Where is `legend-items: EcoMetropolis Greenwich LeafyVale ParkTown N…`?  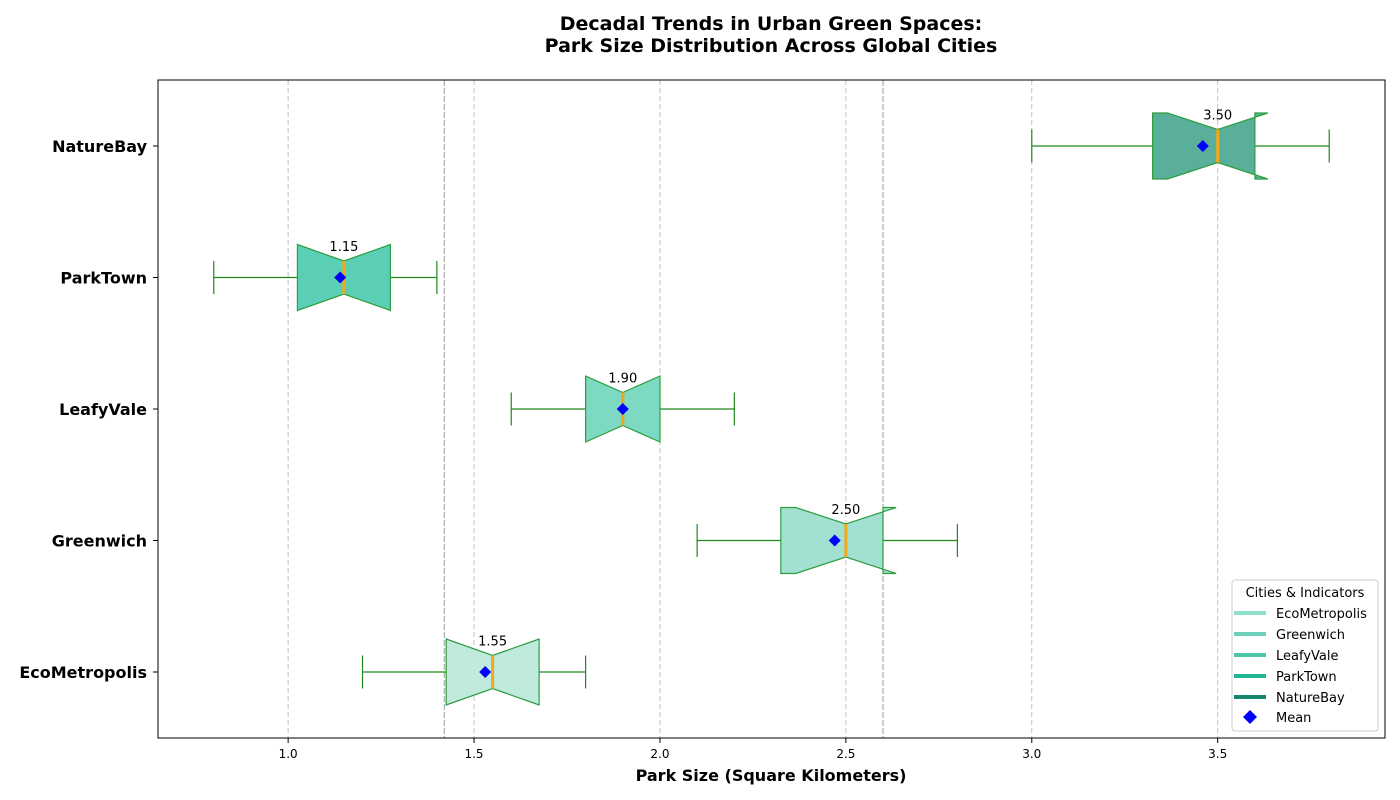 legend-items: EcoMetropolis Greenwich LeafyVale ParkTown N… is located at coordinates (1300, 666).